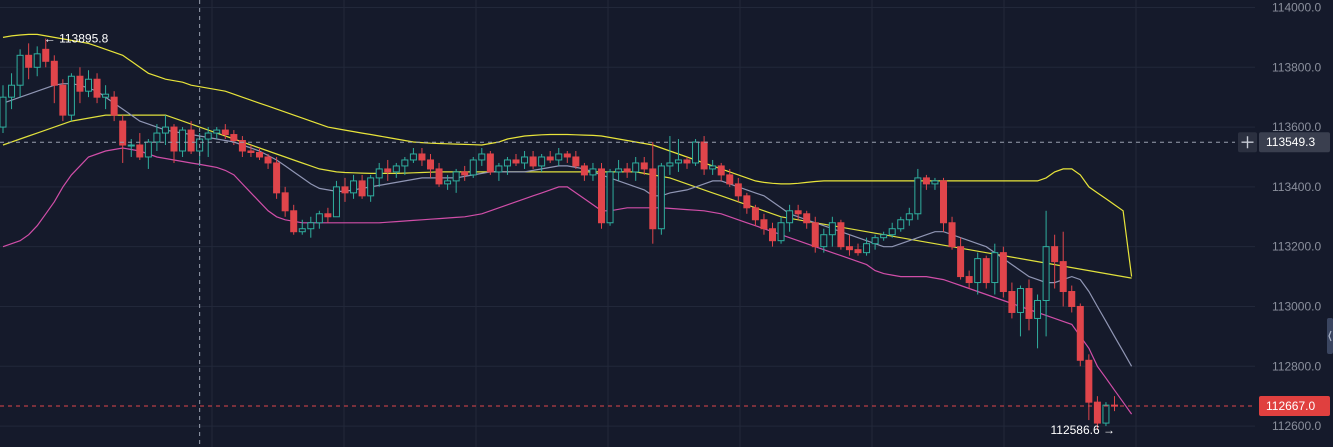 This screenshot has width=1333, height=447. Describe the element at coordinates (1294, 406) in the screenshot. I see `last-price-tag: 112667.0` at that location.